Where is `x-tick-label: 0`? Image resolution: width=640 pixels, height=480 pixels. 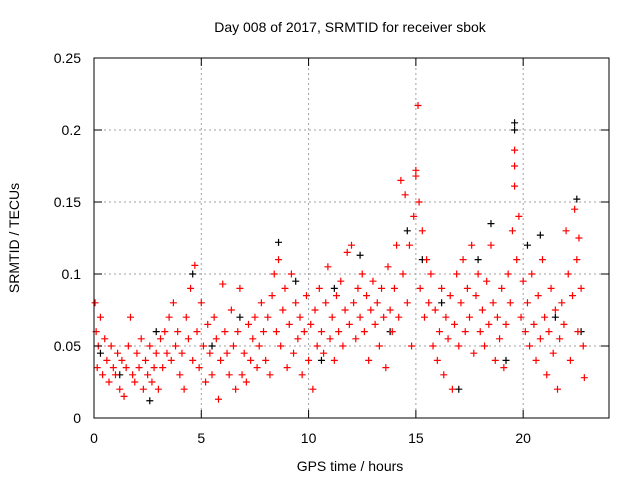
x-tick-label: 0 is located at coordinates (94, 438).